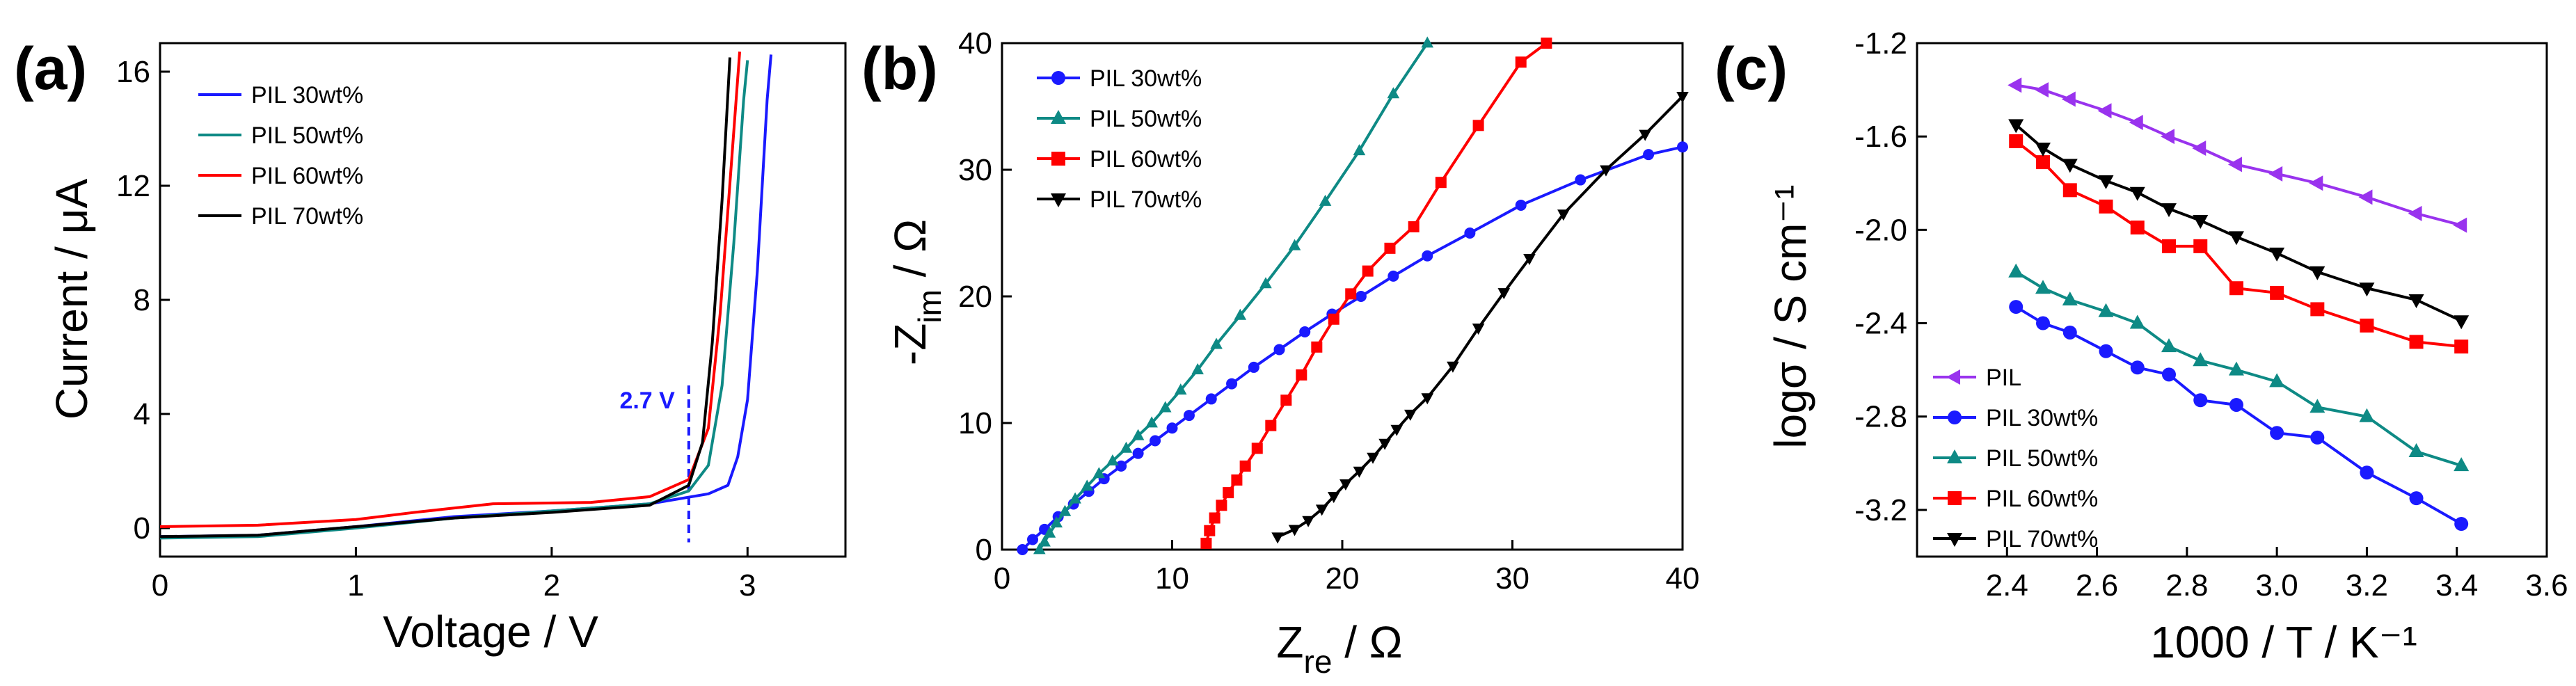 This screenshot has width=2576, height=686. What do you see at coordinates (916, 292) in the screenshot?
I see `y-axis-label: -Zim / Ω` at bounding box center [916, 292].